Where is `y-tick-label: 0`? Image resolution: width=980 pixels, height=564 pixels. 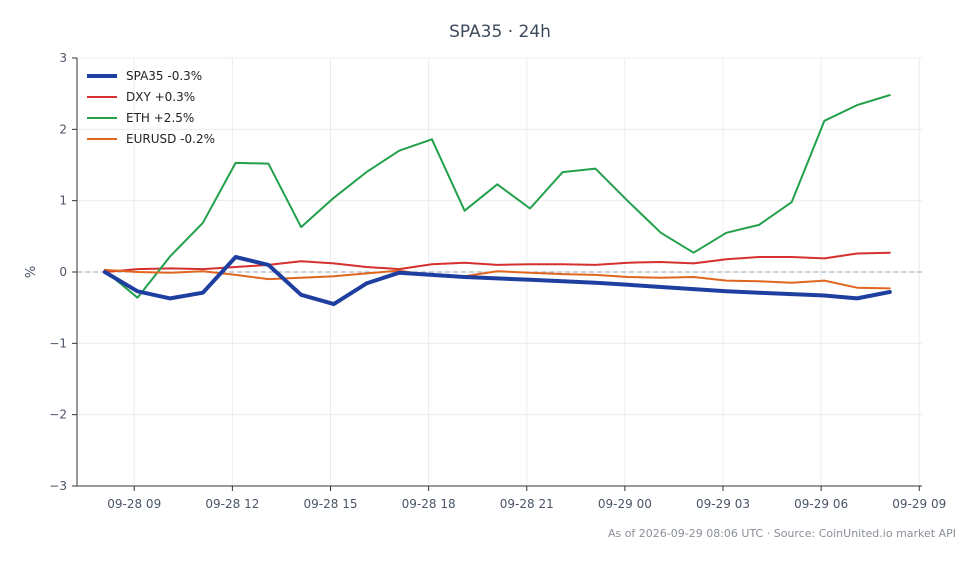 y-tick-label: 0 is located at coordinates (63, 272).